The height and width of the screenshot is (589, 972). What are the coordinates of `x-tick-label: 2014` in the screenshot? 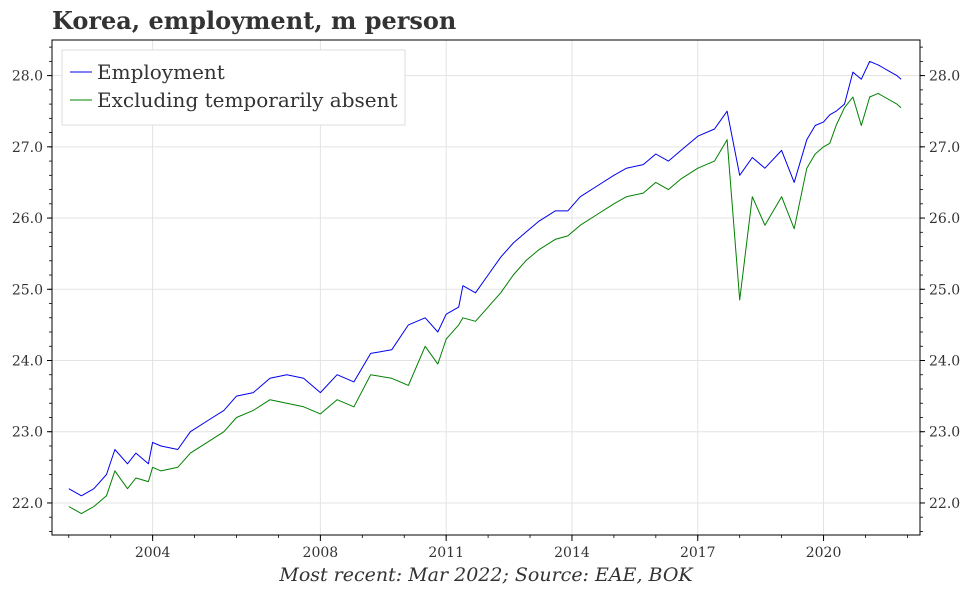 It's located at (572, 553).